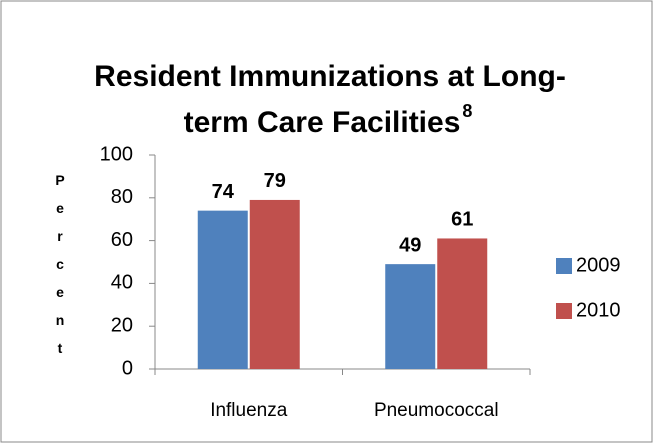 The width and height of the screenshot is (654, 444). I want to click on y-axis-label: Percent, so click(60, 270).